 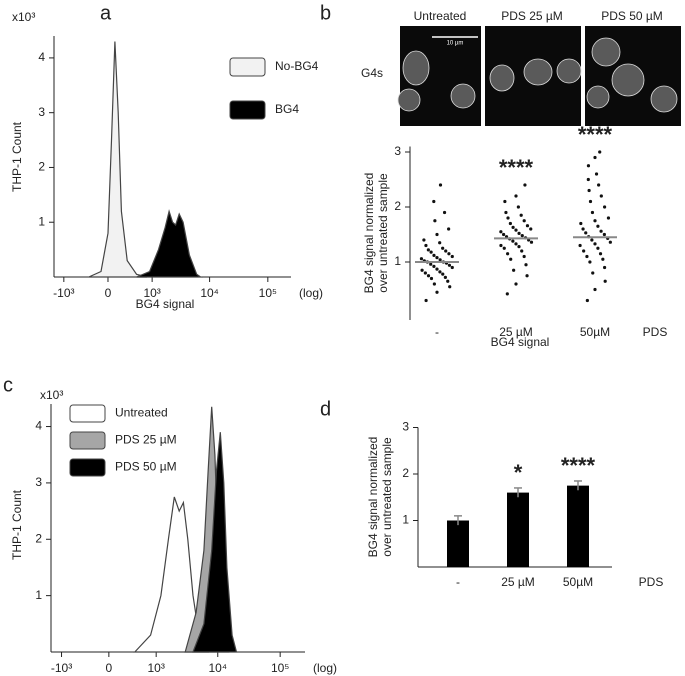 I want to click on legend-label: PDS 25 µM, so click(x=146, y=440).